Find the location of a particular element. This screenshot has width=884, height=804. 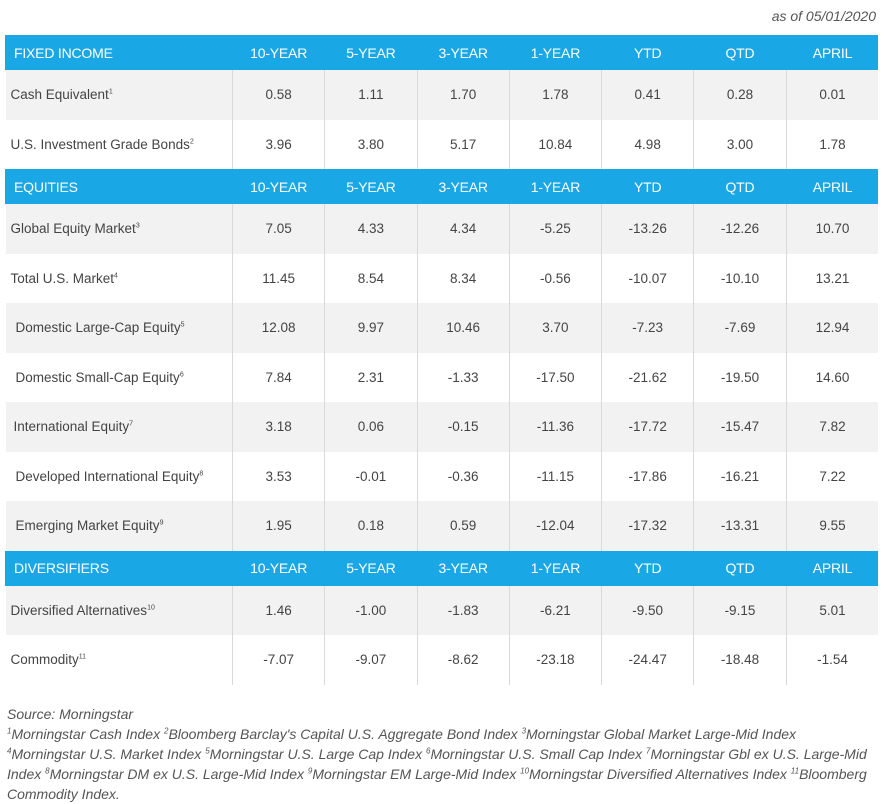

table-cell: -1.54 is located at coordinates (832, 660).